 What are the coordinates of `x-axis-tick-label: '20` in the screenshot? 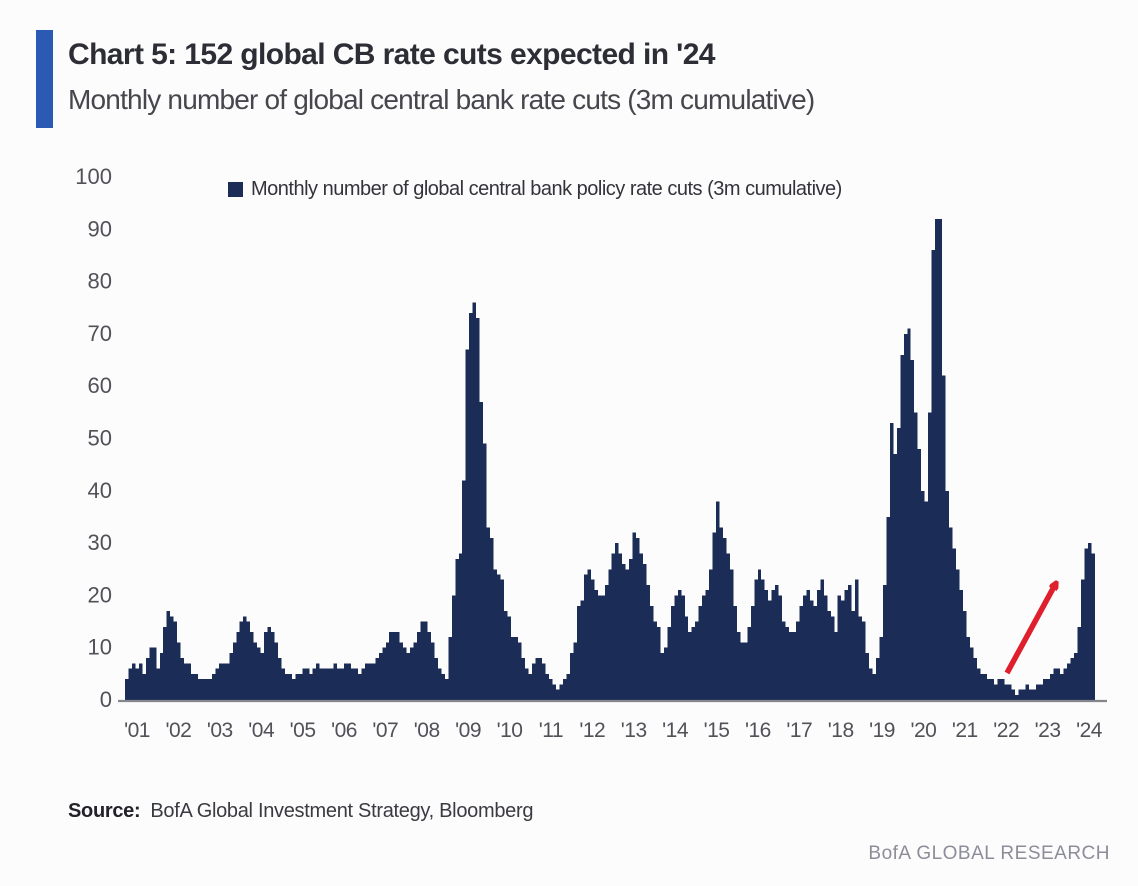 It's located at (923, 730).